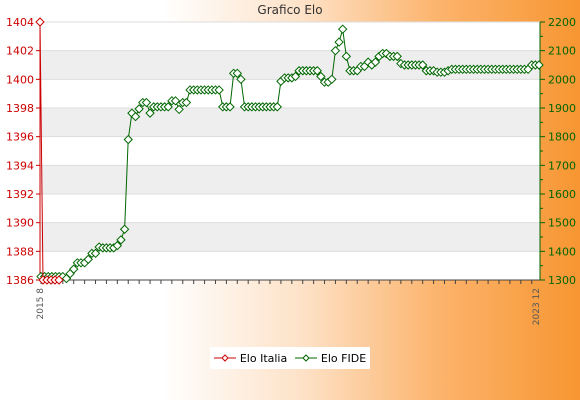 This screenshot has height=400, width=580. I want to click on right-tick-label: 1900, so click(562, 108).